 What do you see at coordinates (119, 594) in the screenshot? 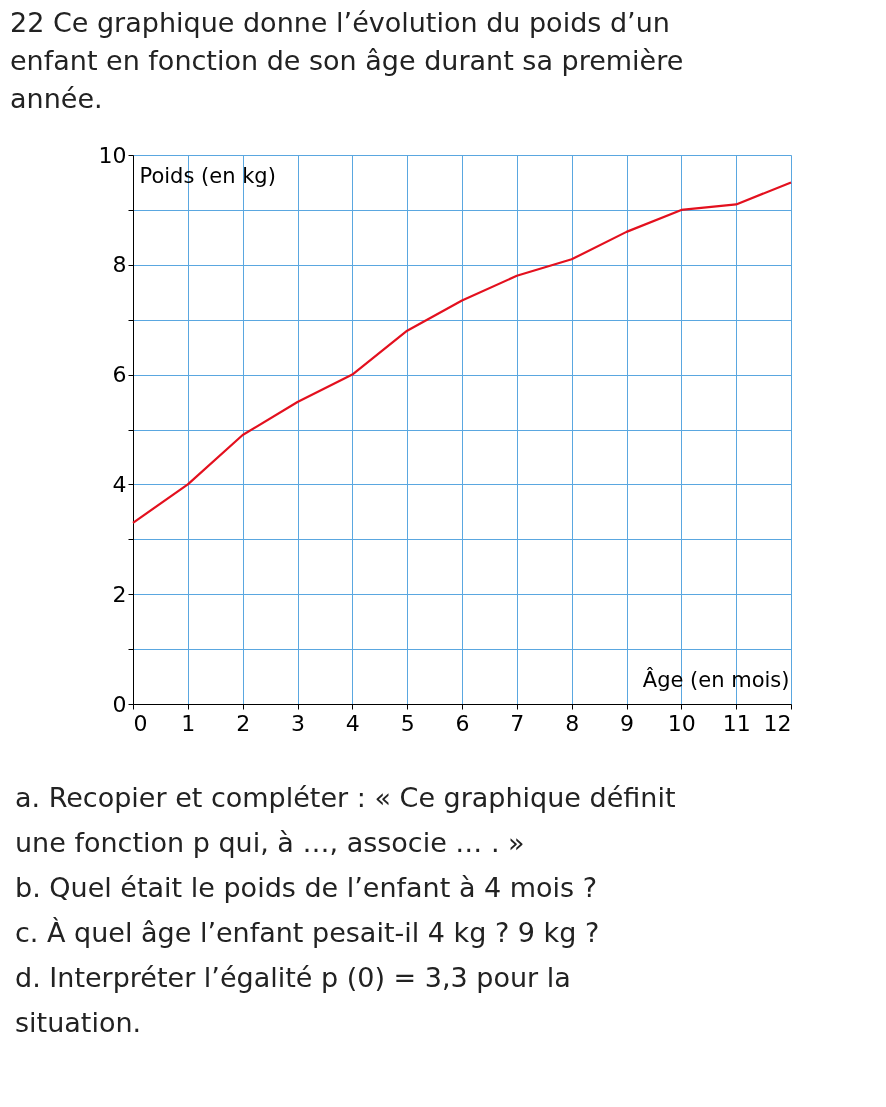
I see `y-tick-label: 2` at bounding box center [119, 594].